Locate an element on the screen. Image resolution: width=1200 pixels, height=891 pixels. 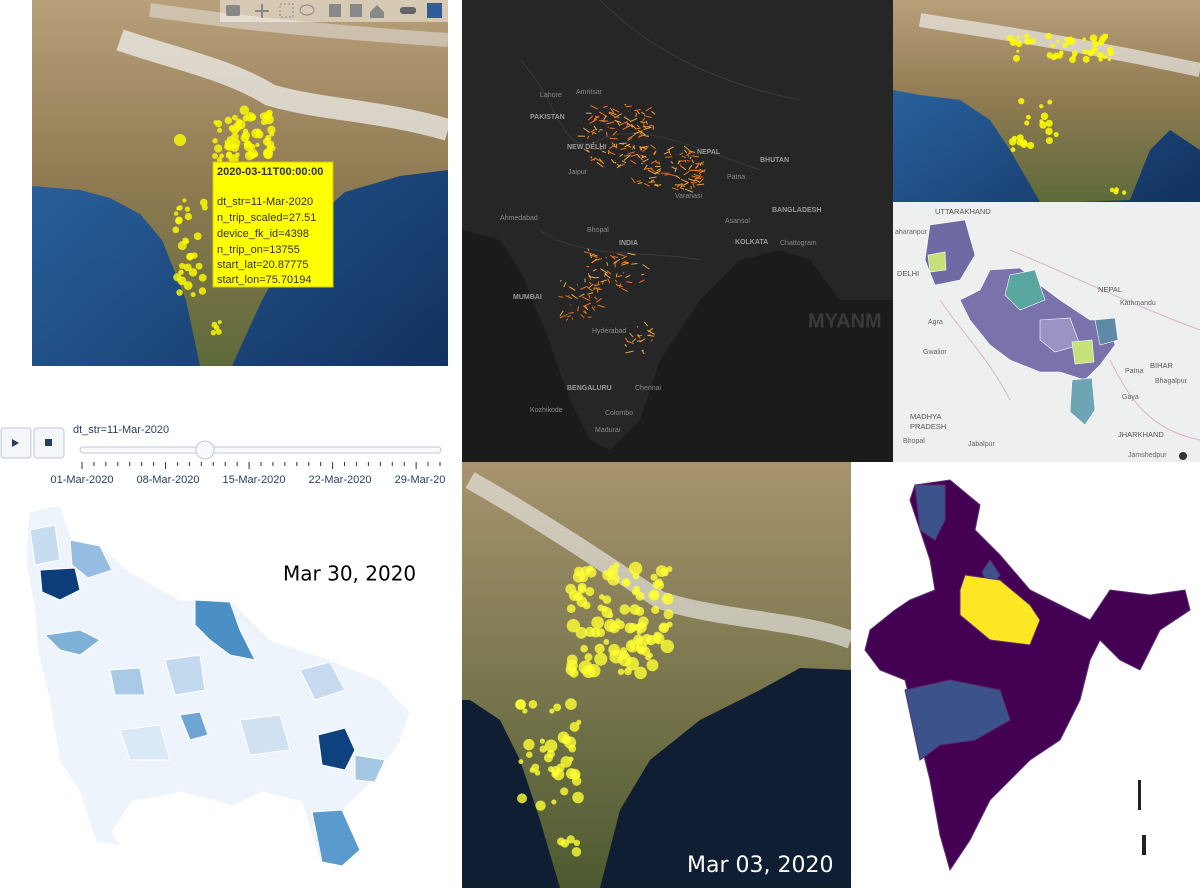
map-label: NEPAL is located at coordinates (709, 152).